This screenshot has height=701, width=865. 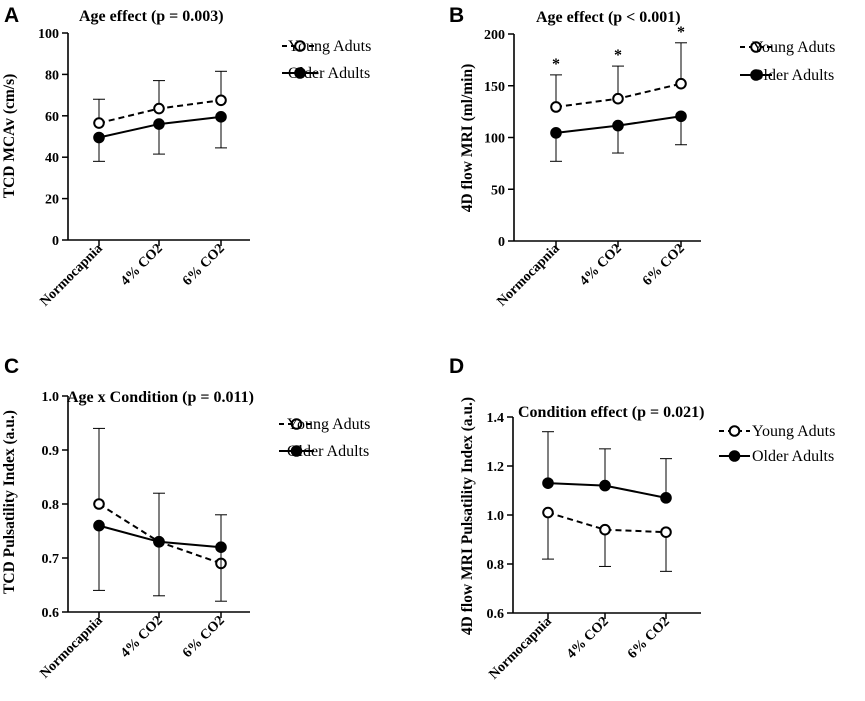 What do you see at coordinates (456, 366) in the screenshot?
I see `panel-letter: D` at bounding box center [456, 366].